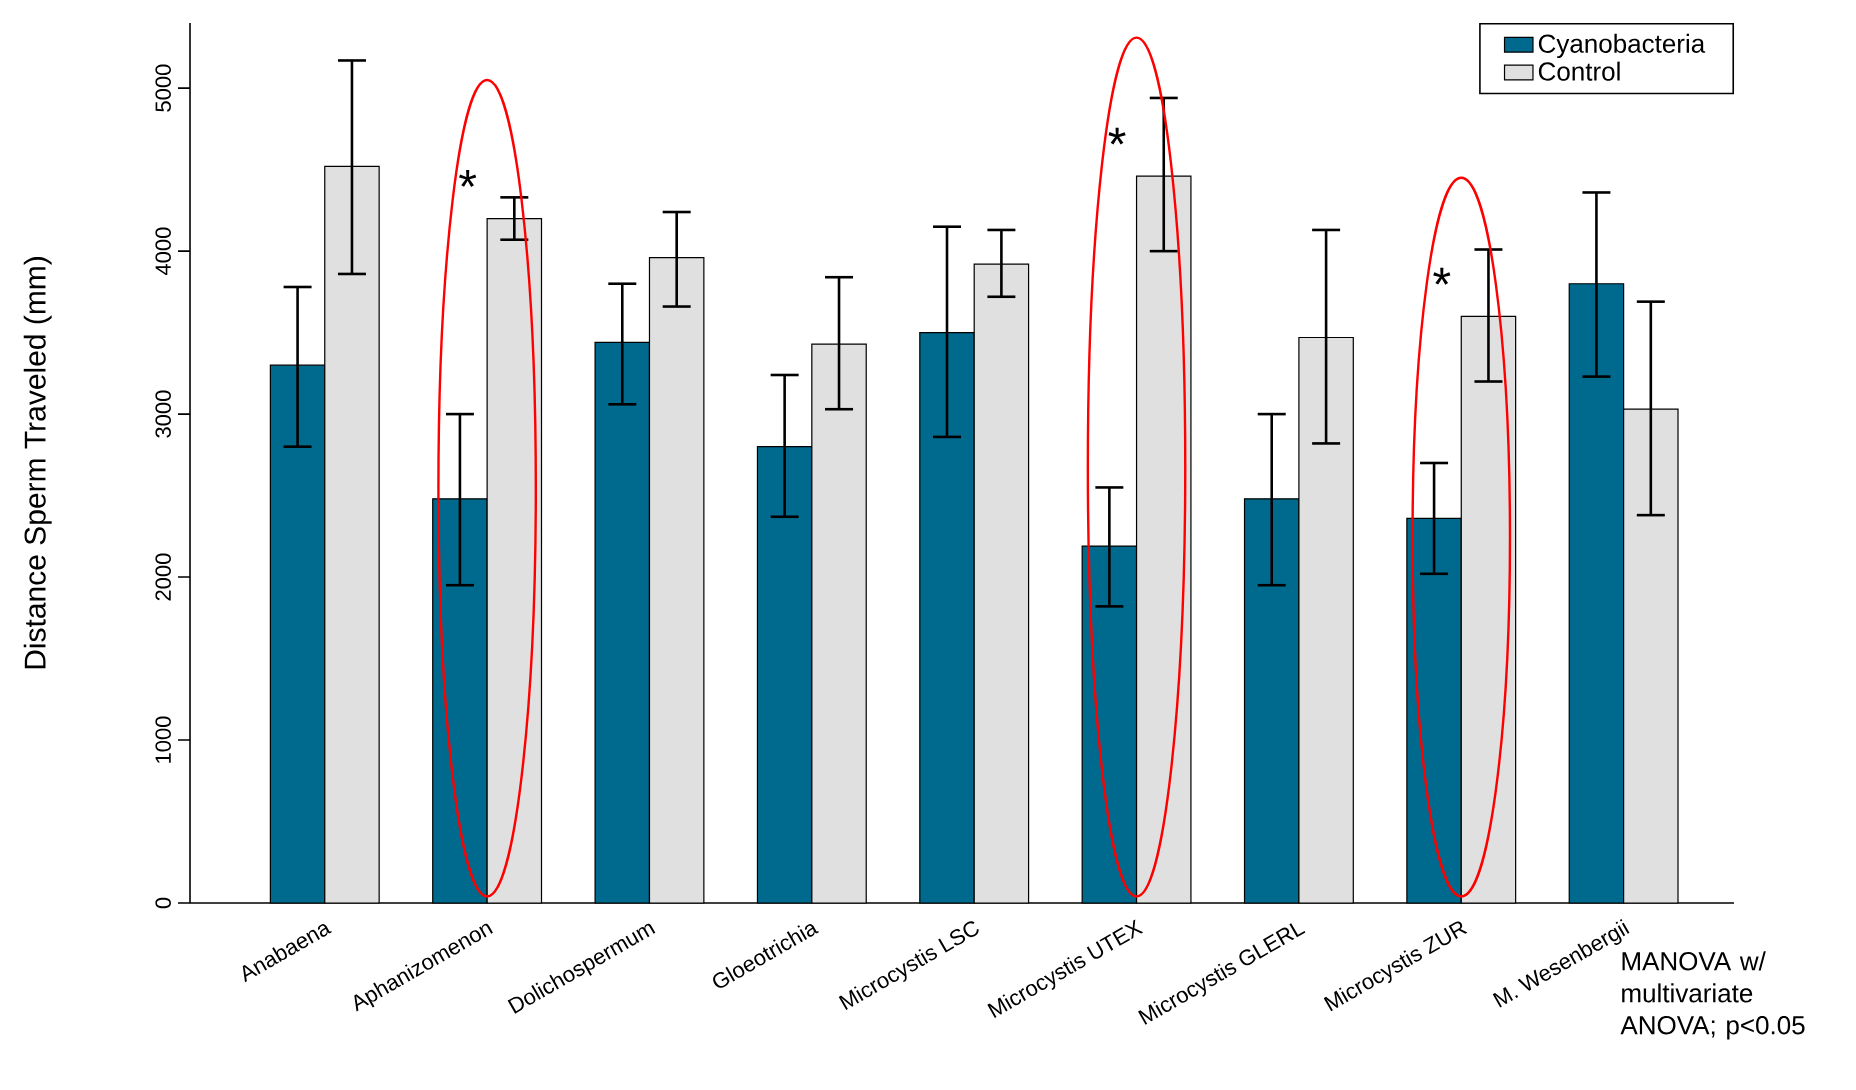 The width and height of the screenshot is (1856, 1090). I want to click on y-tick-label: 1000, so click(163, 739).